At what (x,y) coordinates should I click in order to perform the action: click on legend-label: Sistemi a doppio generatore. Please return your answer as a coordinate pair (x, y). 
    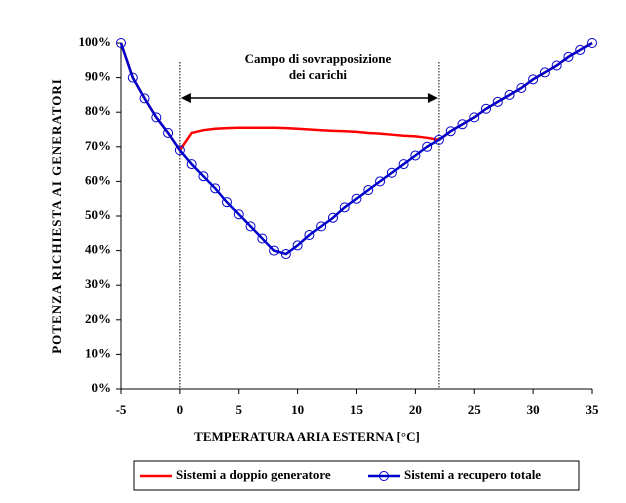
    Looking at the image, I should click on (253, 474).